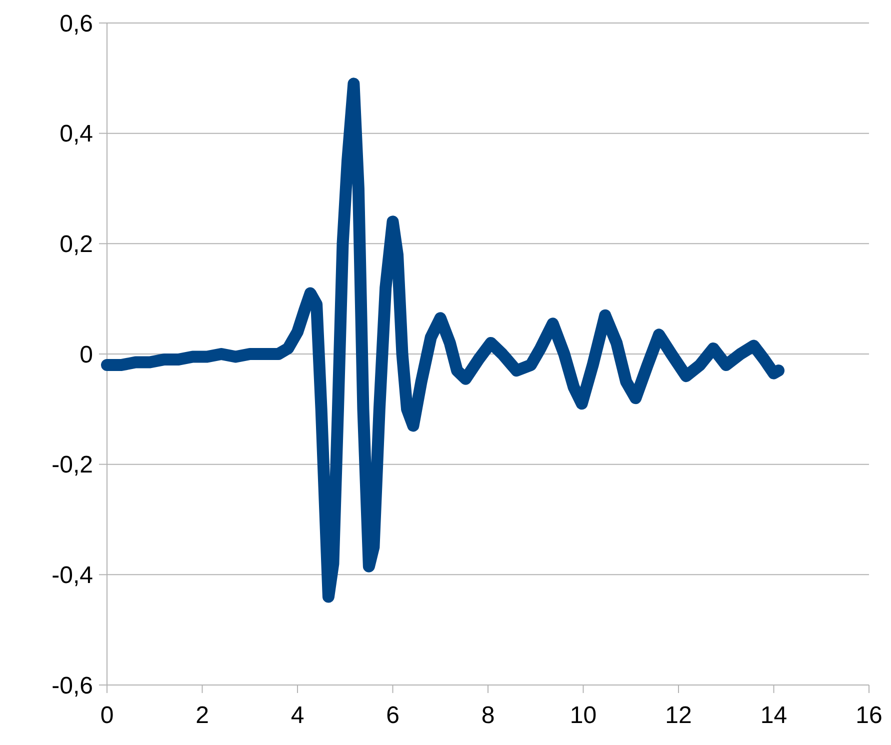  I want to click on y-tick-label: -0,2, so click(72, 465).